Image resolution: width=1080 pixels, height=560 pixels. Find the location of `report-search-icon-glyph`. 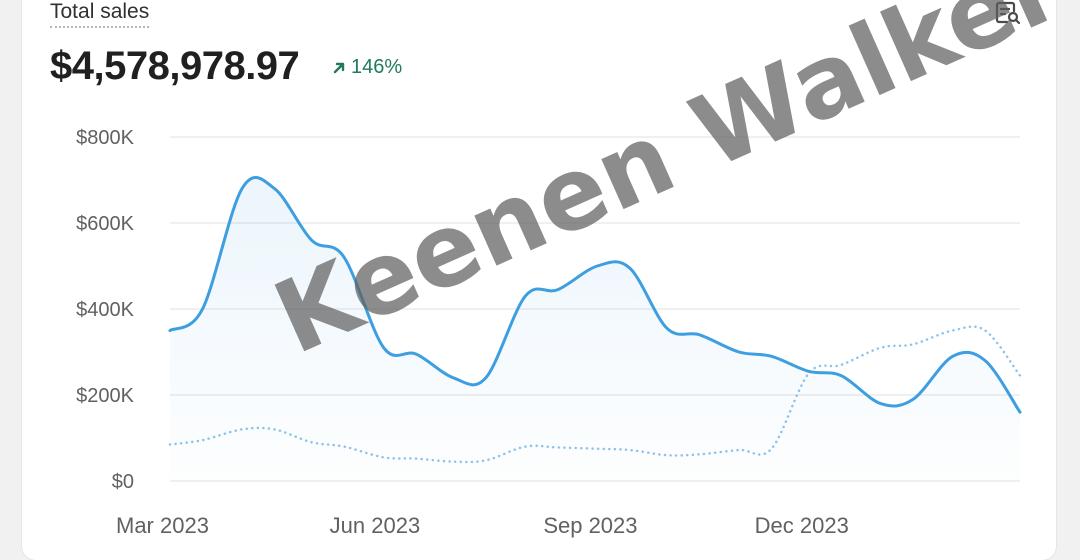

report-search-icon-glyph is located at coordinates (1008, 13).